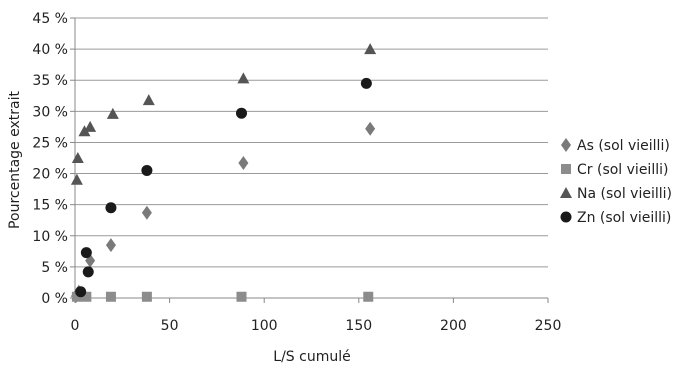  What do you see at coordinates (15, 160) in the screenshot?
I see `y-axis-label: Pourcentage extrait` at bounding box center [15, 160].